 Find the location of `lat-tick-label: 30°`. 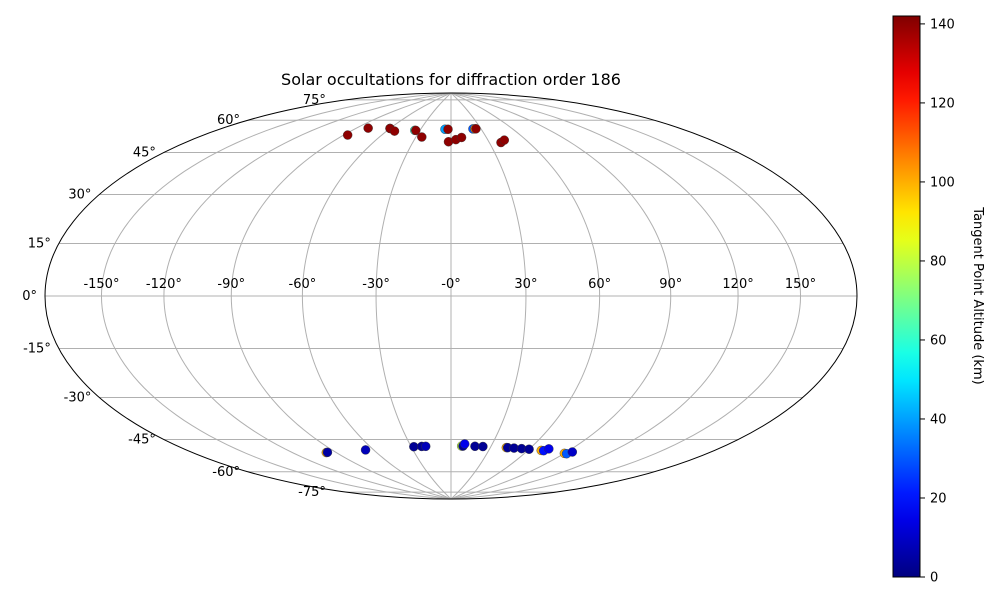

lat-tick-label: 30° is located at coordinates (79, 195).